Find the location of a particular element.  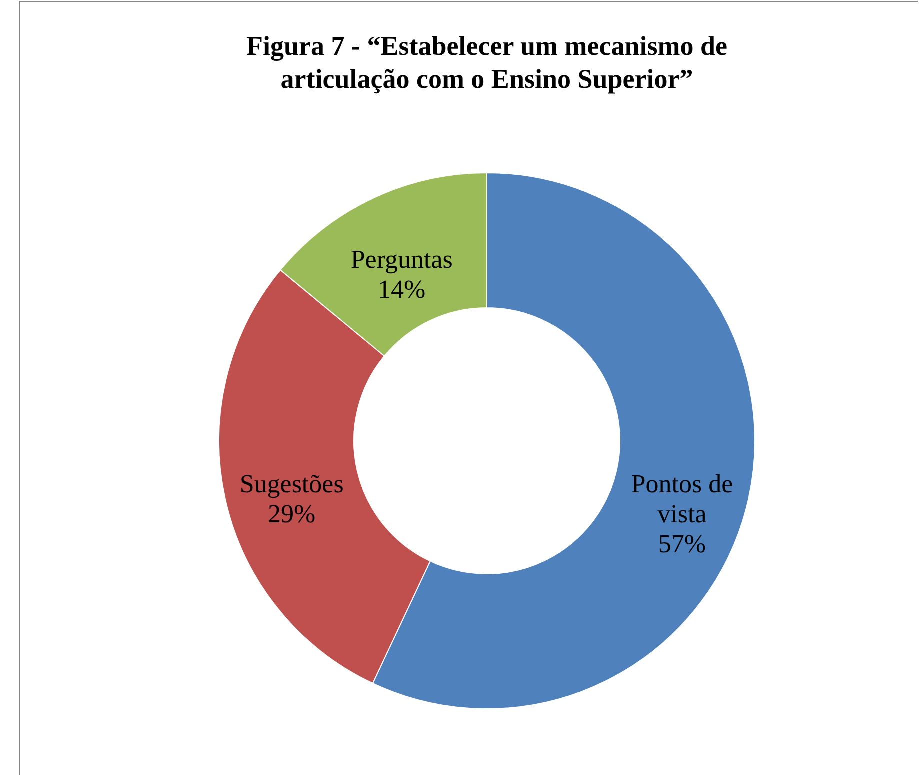

data-label: 14% is located at coordinates (402, 289).